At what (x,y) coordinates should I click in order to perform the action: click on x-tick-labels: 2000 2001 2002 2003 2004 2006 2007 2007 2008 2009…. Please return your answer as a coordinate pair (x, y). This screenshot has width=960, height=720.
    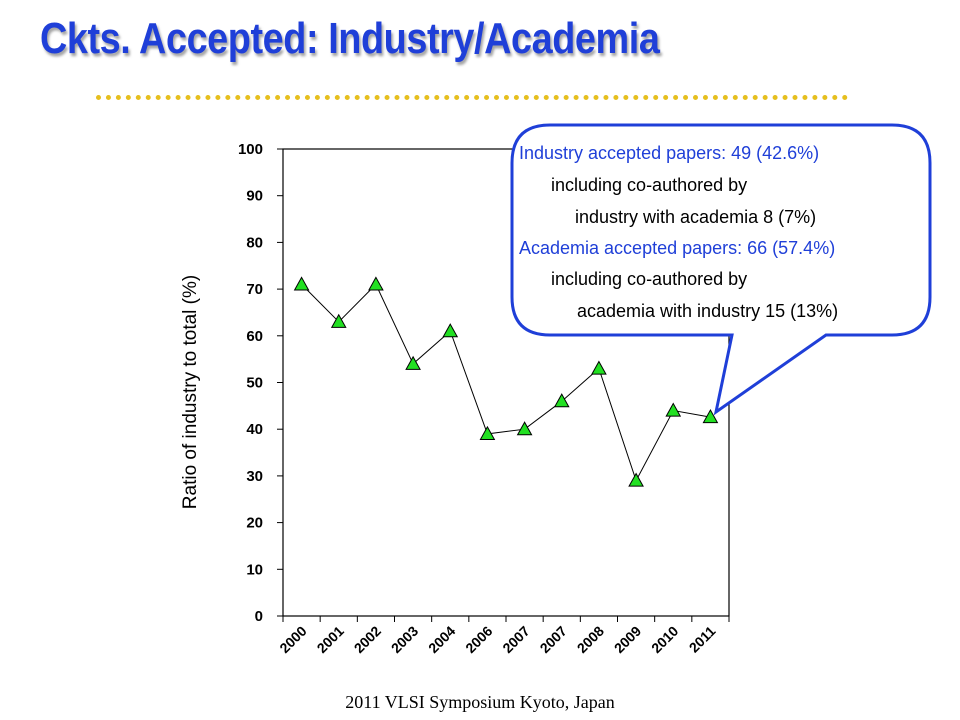
    Looking at the image, I should click on (497, 639).